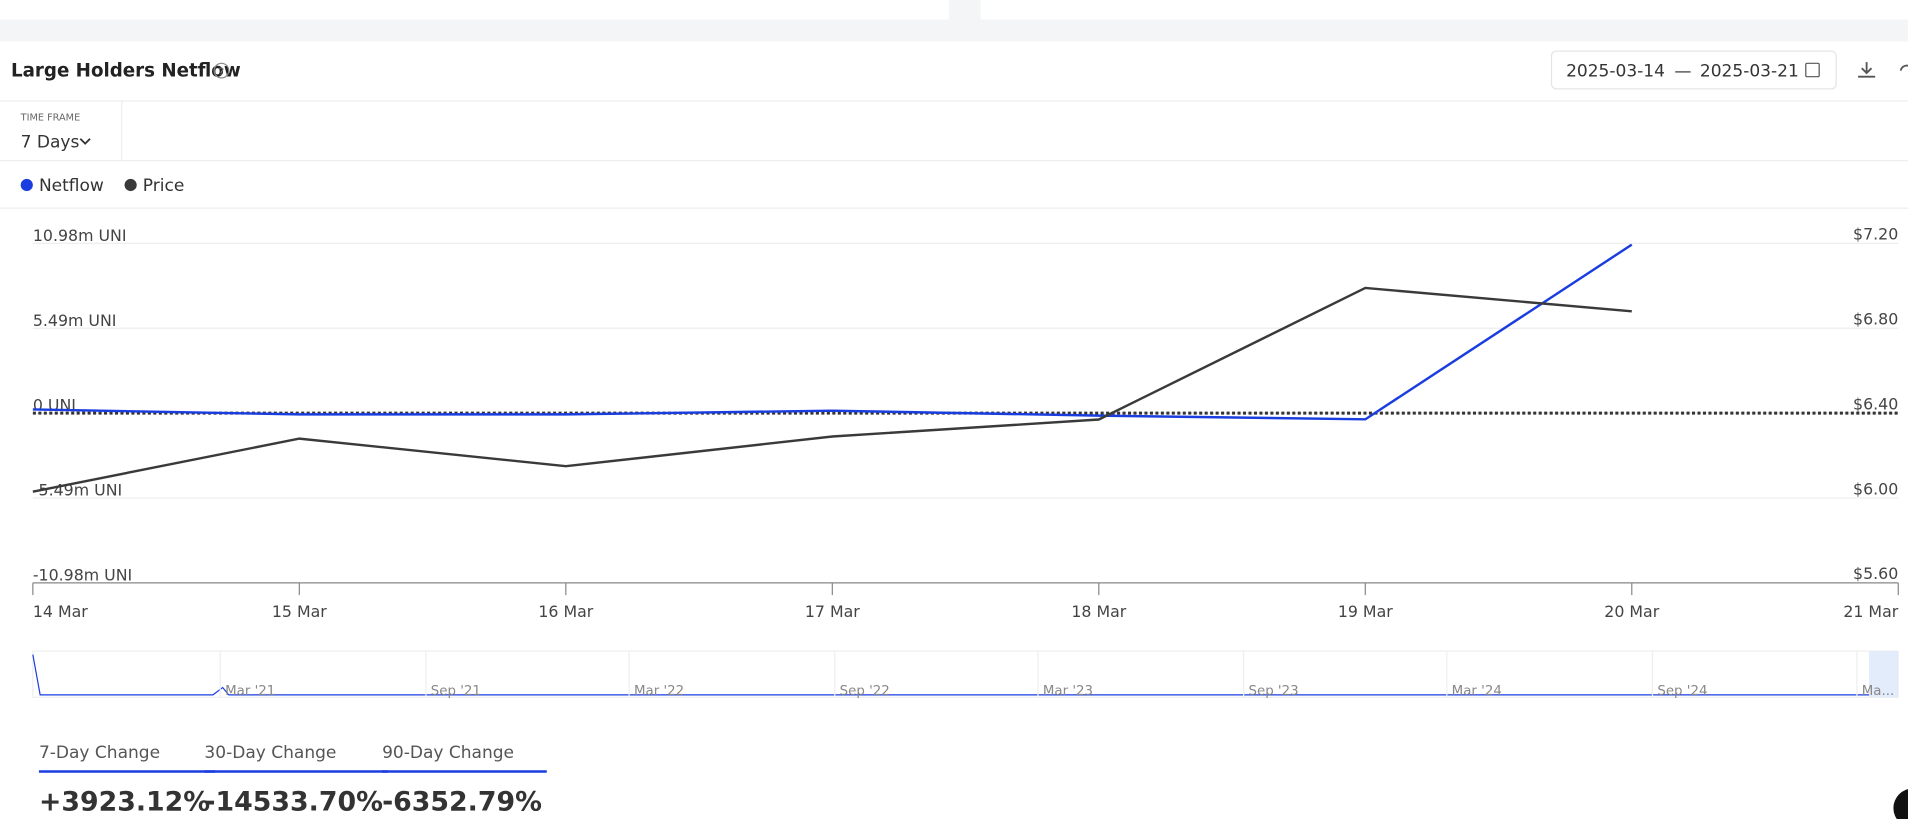  I want to click on x-tick-label: 20 Mar, so click(1631, 611).